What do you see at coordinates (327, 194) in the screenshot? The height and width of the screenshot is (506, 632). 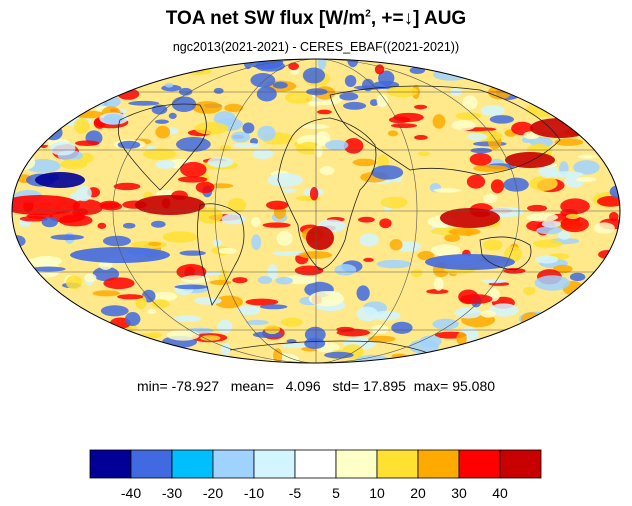 I see `africa-coast` at bounding box center [327, 194].